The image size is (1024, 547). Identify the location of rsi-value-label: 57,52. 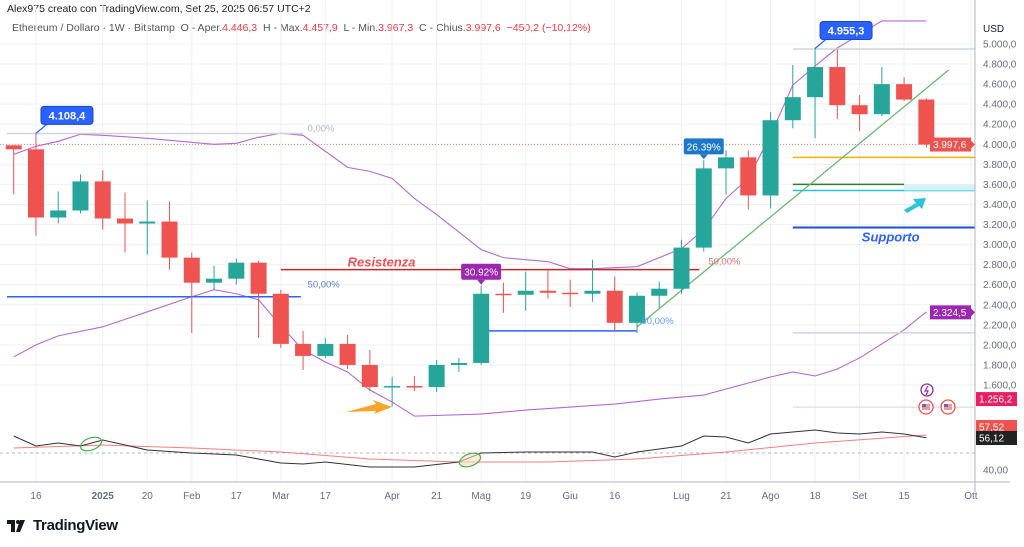
(991, 428).